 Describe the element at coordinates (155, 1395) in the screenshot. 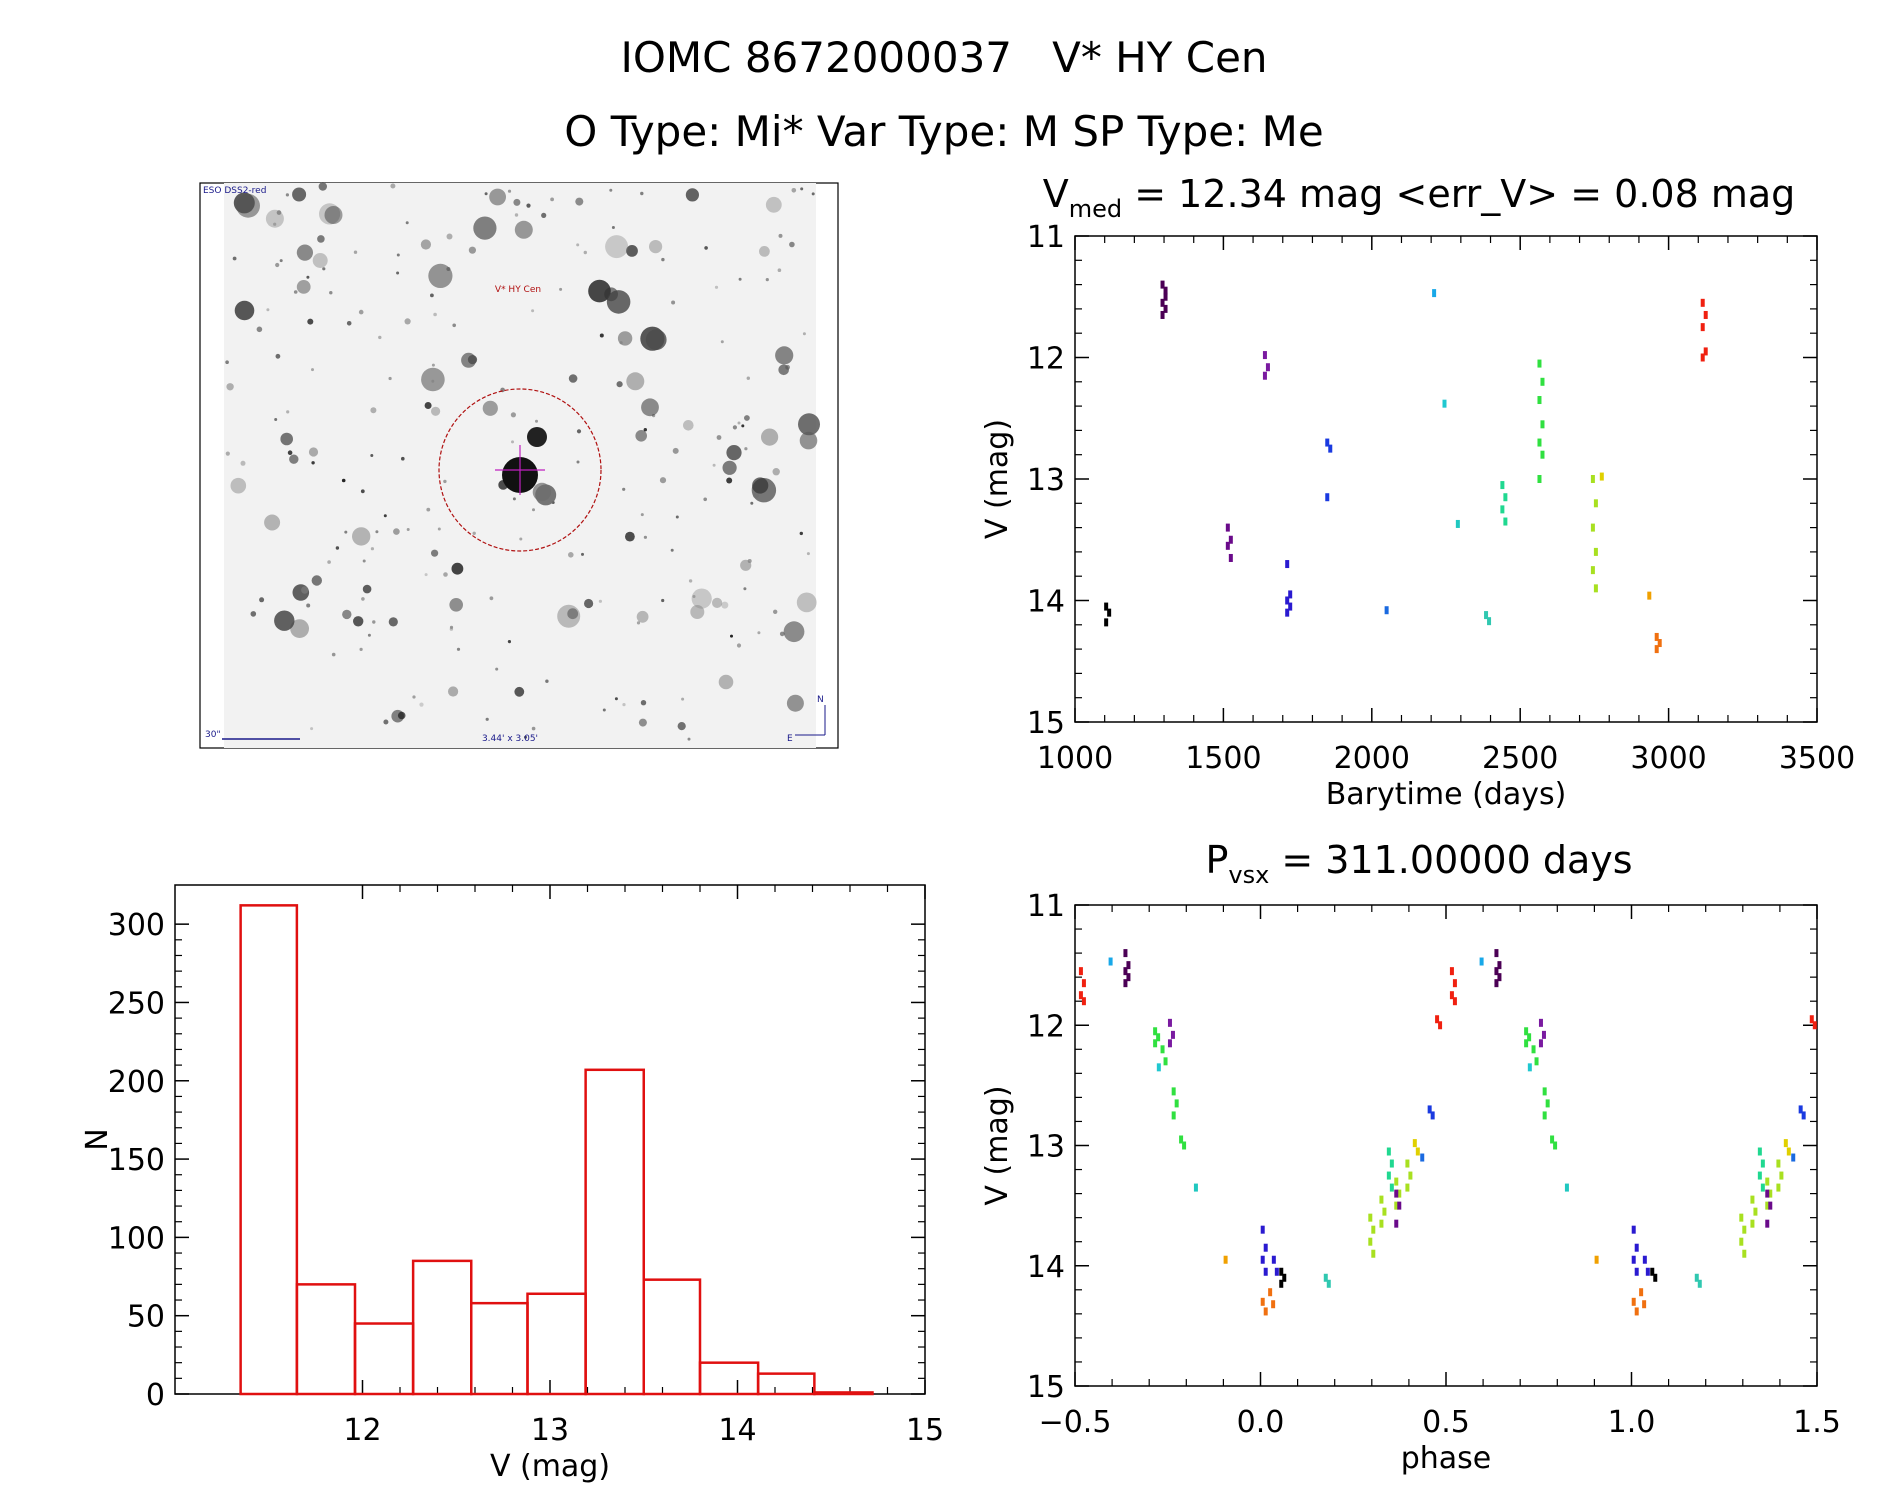

I see `y-tick-label: 0` at that location.